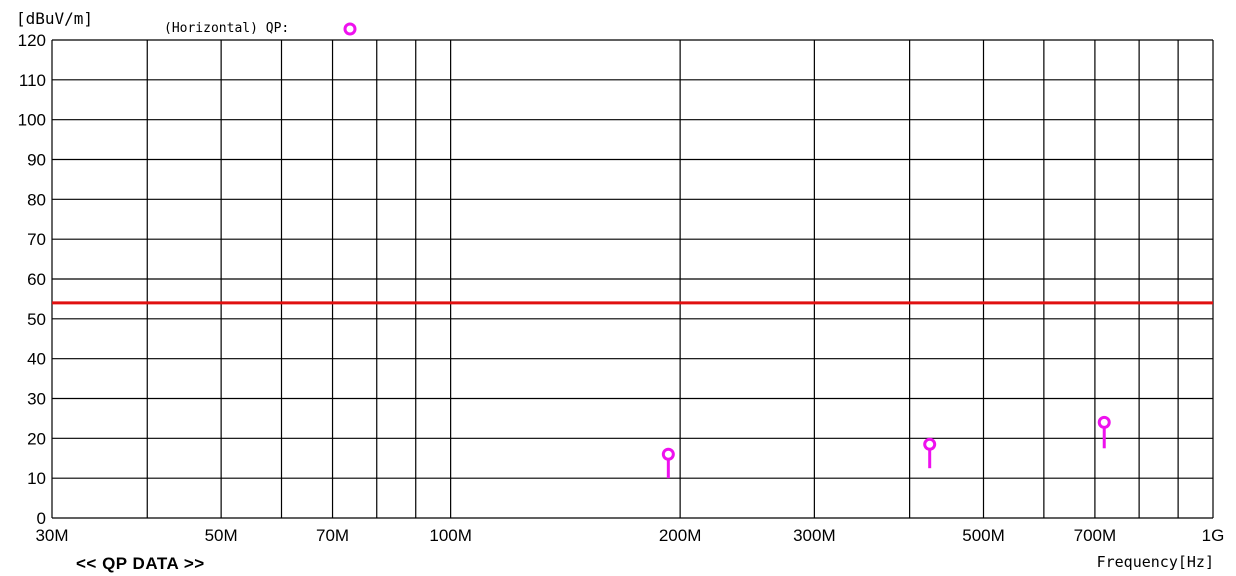 The height and width of the screenshot is (576, 1236). What do you see at coordinates (32, 80) in the screenshot?
I see `y-tick-label: 110` at bounding box center [32, 80].